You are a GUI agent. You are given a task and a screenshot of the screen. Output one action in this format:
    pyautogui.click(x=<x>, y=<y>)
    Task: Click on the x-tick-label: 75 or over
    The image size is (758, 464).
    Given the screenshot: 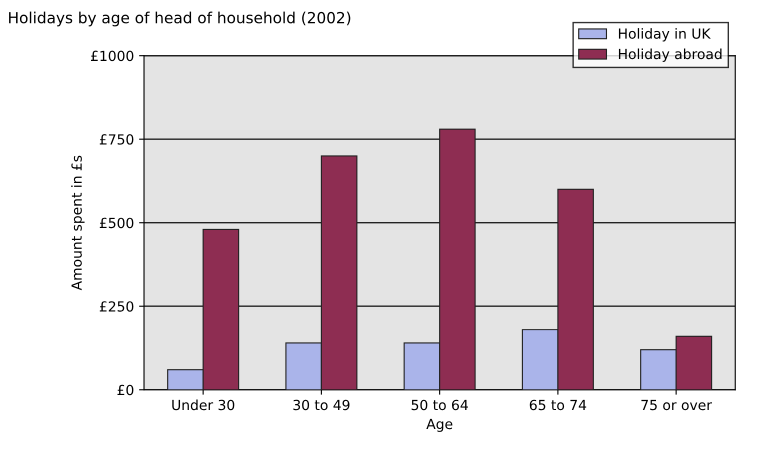 What is the action you would take?
    pyautogui.click(x=676, y=405)
    